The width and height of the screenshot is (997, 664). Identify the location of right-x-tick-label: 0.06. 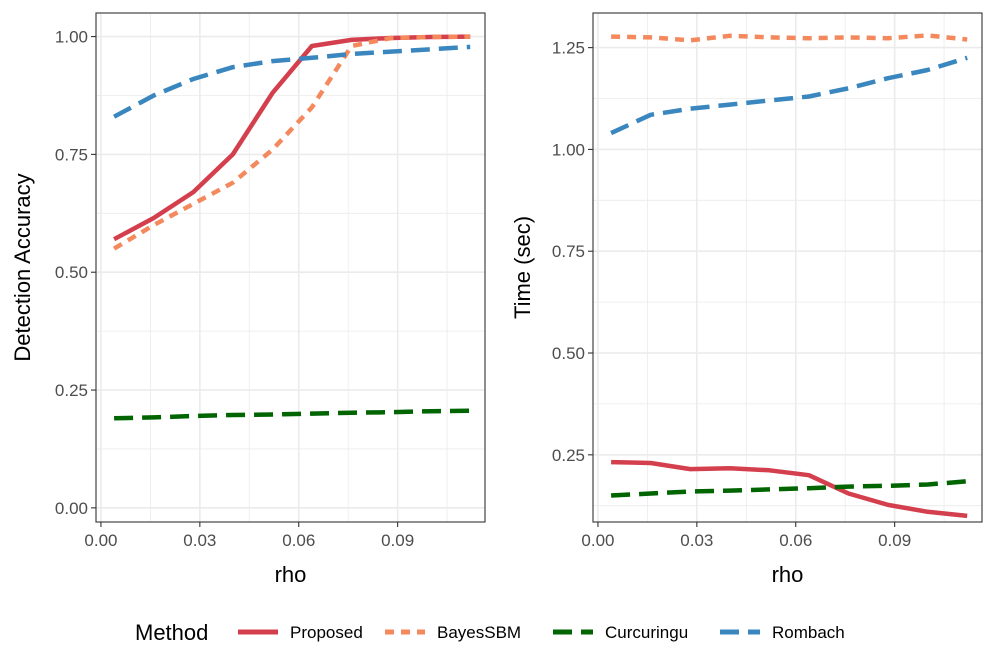
(795, 540).